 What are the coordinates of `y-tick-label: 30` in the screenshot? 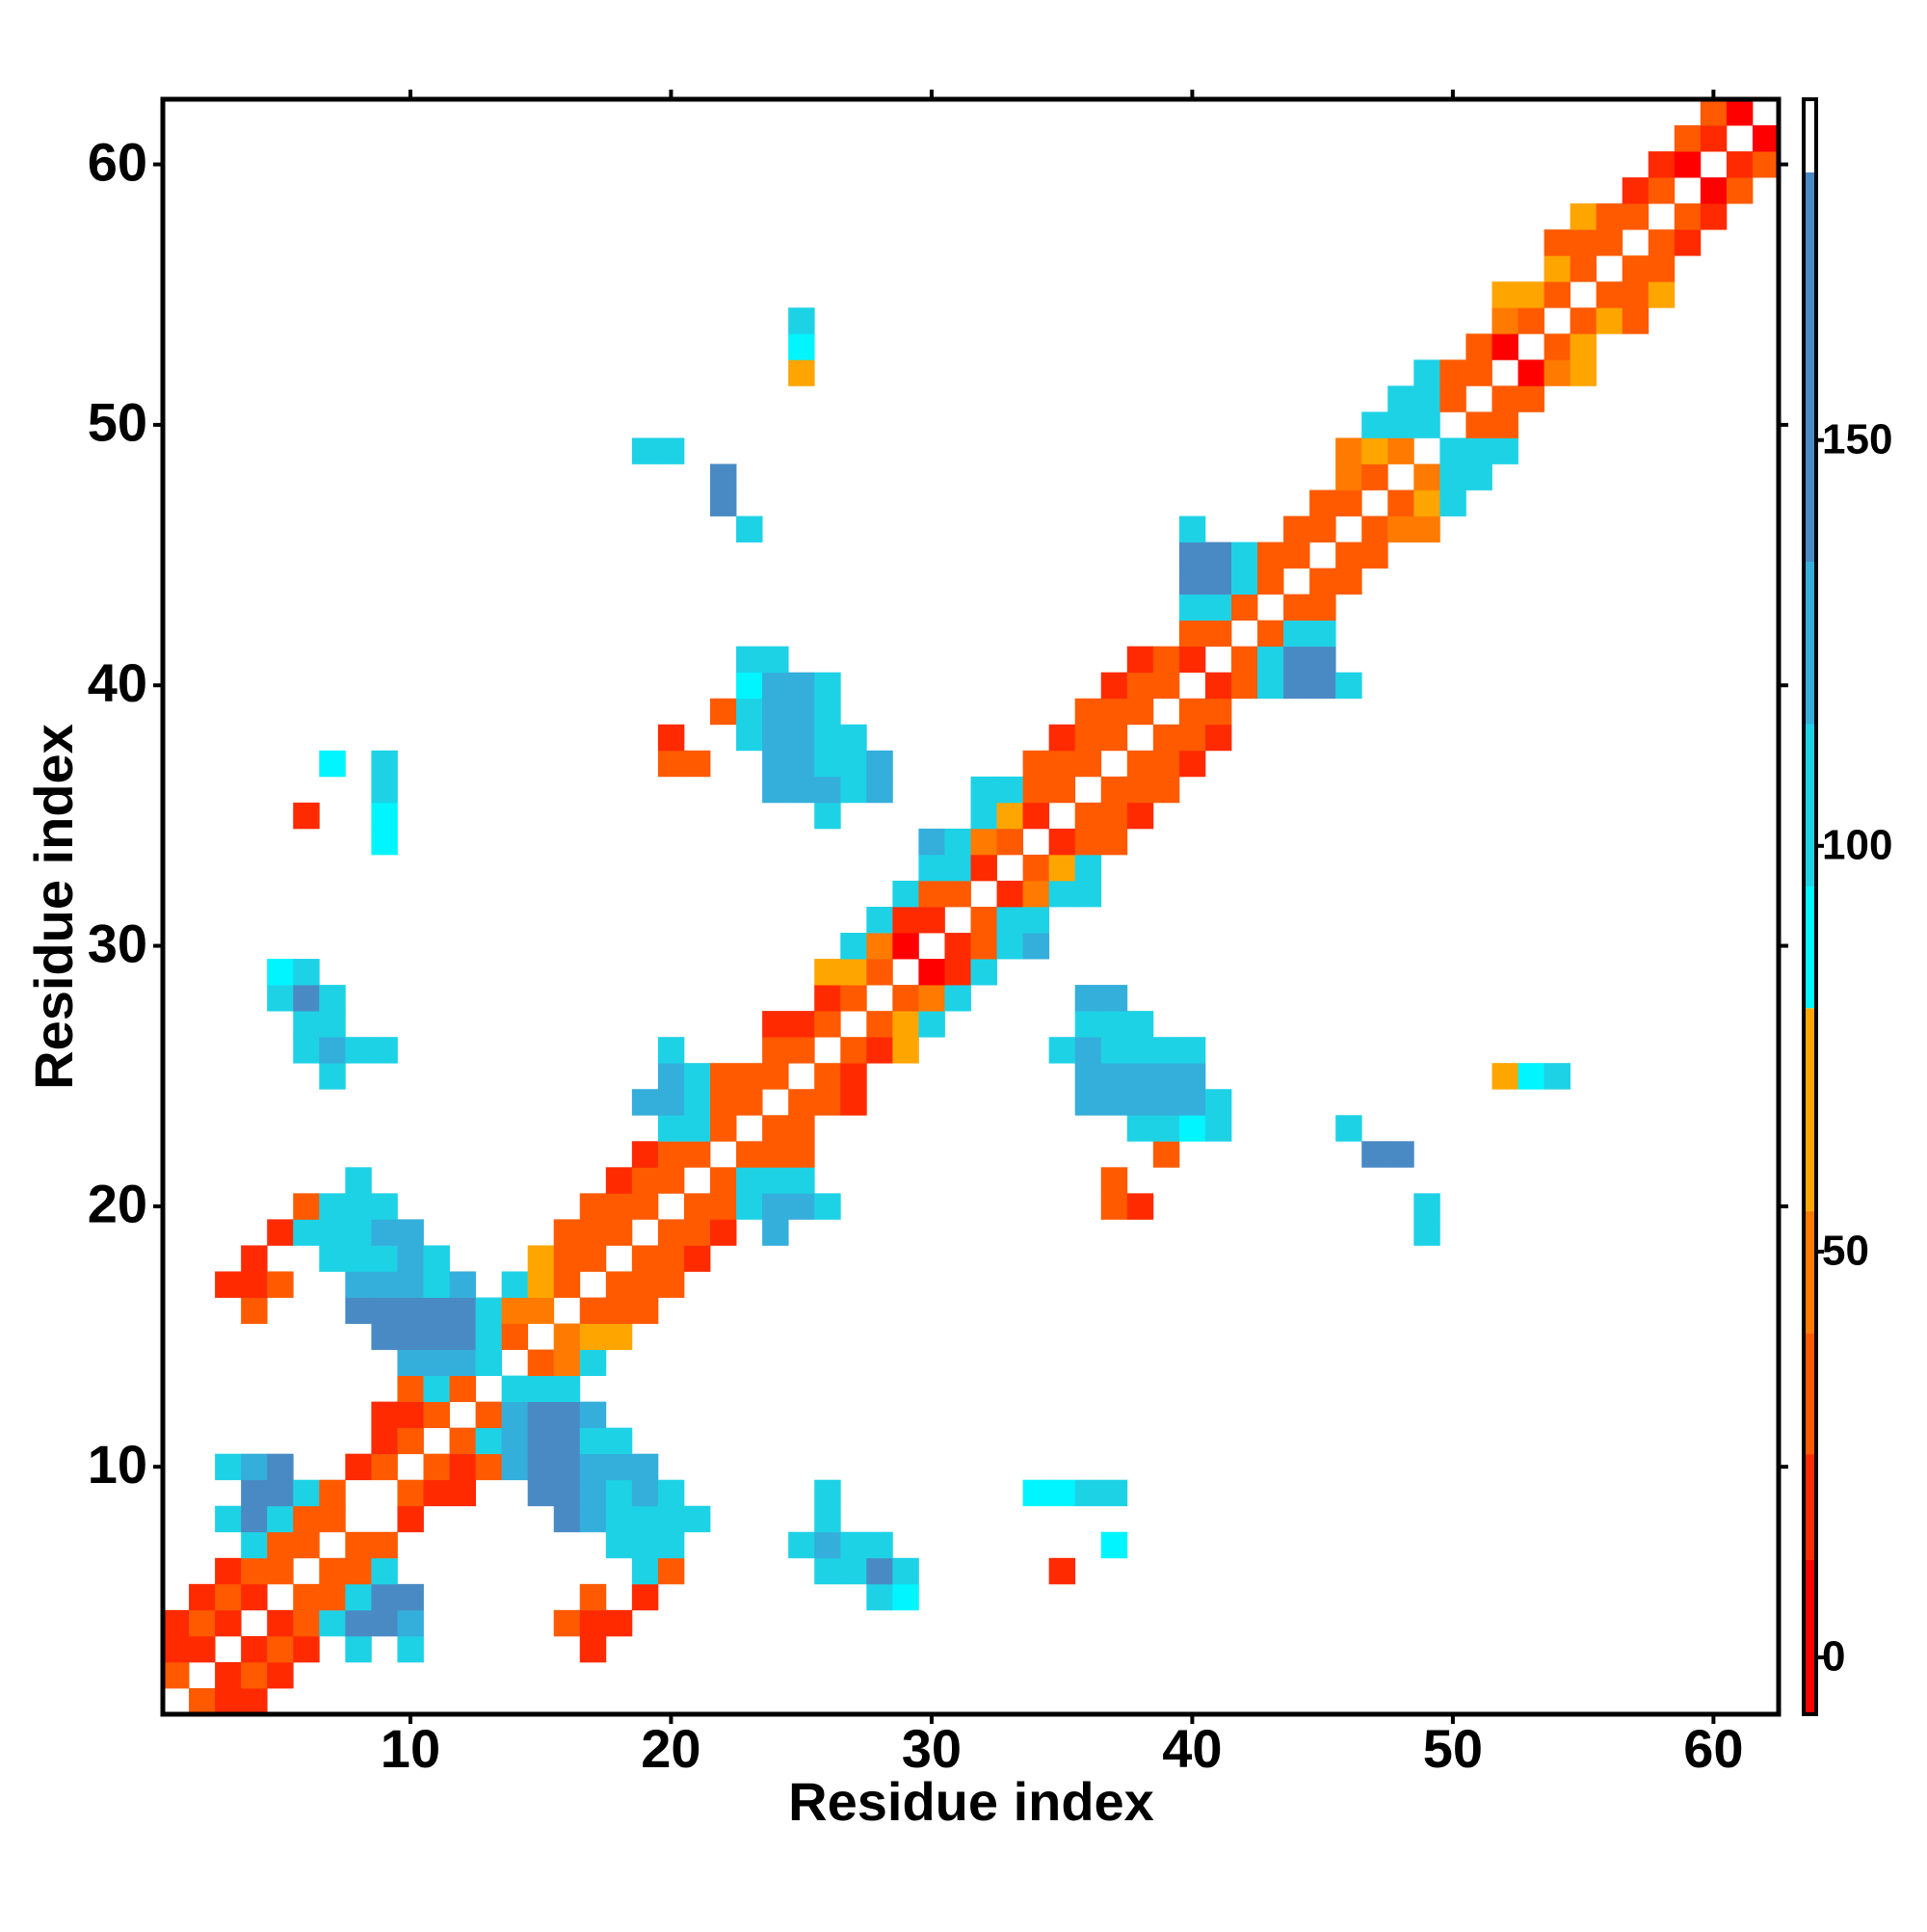 It's located at (117, 943).